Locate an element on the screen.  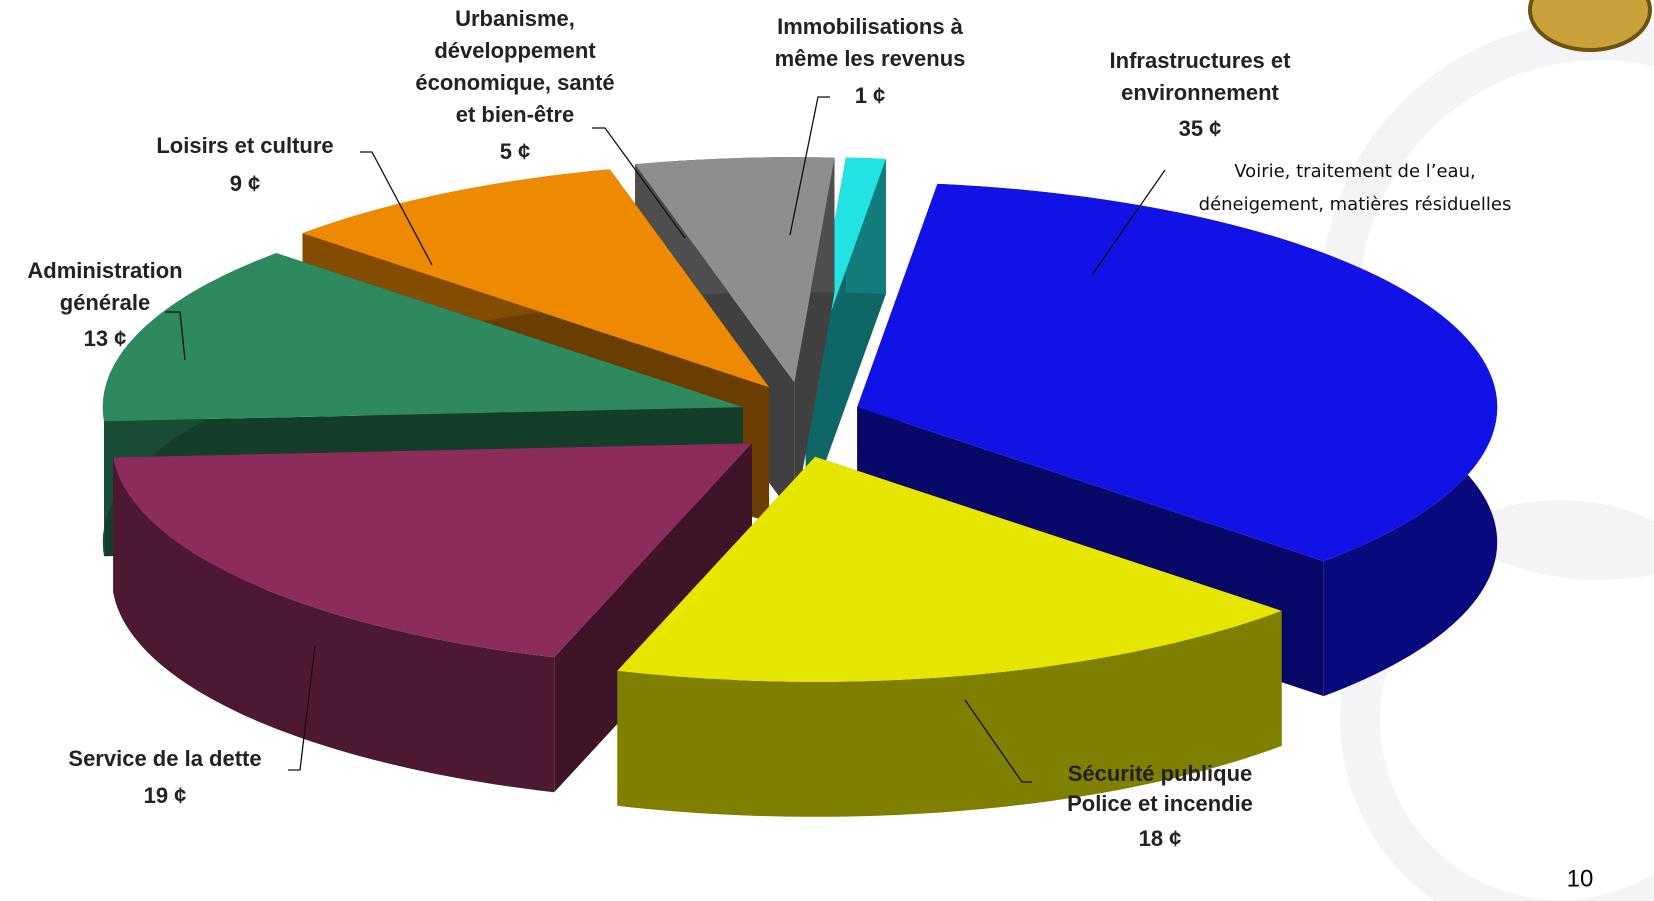
slice-label: économique, santé is located at coordinates (514, 82).